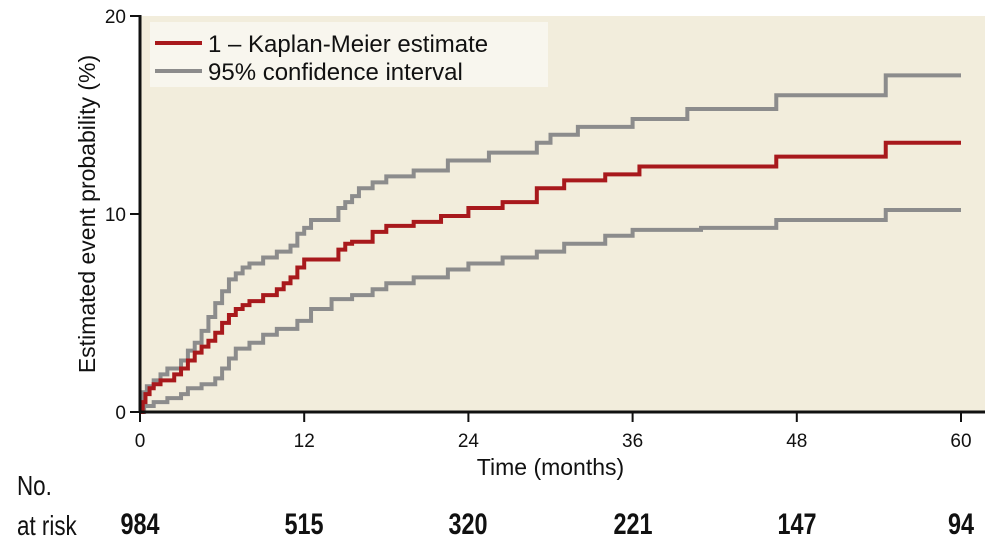 The image size is (1004, 555). What do you see at coordinates (87, 214) in the screenshot?
I see `y-axis-title: Estimated event probability (%)` at bounding box center [87, 214].